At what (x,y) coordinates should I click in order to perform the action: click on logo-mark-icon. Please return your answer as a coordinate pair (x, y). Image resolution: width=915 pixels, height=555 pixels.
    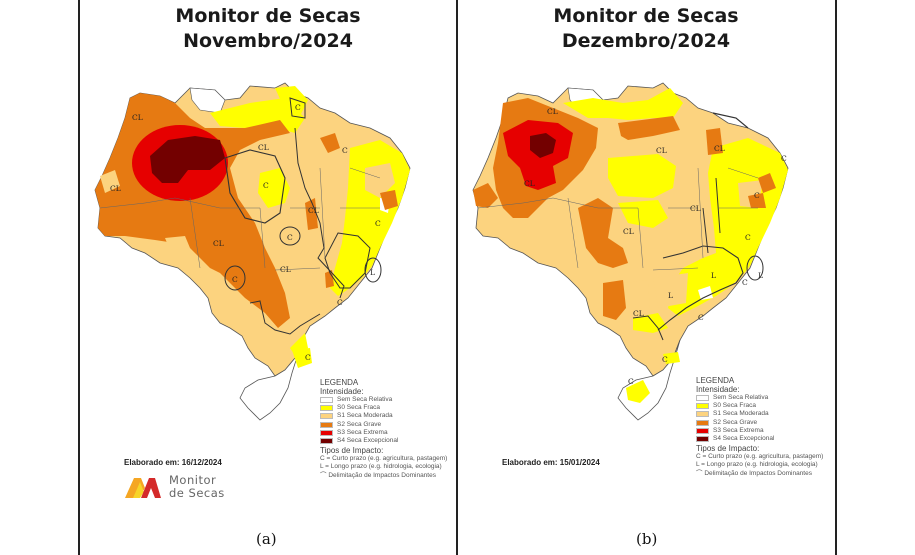
    Looking at the image, I should click on (143, 488).